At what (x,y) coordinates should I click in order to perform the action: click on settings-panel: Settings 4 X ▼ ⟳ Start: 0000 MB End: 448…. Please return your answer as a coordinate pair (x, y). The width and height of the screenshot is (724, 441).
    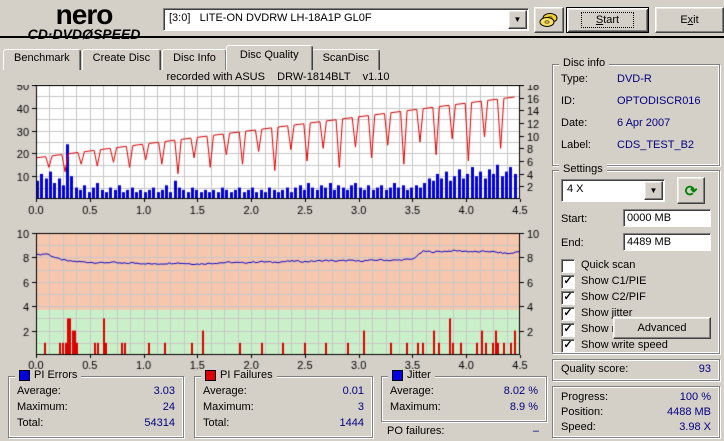
    Looking at the image, I should click on (636, 258).